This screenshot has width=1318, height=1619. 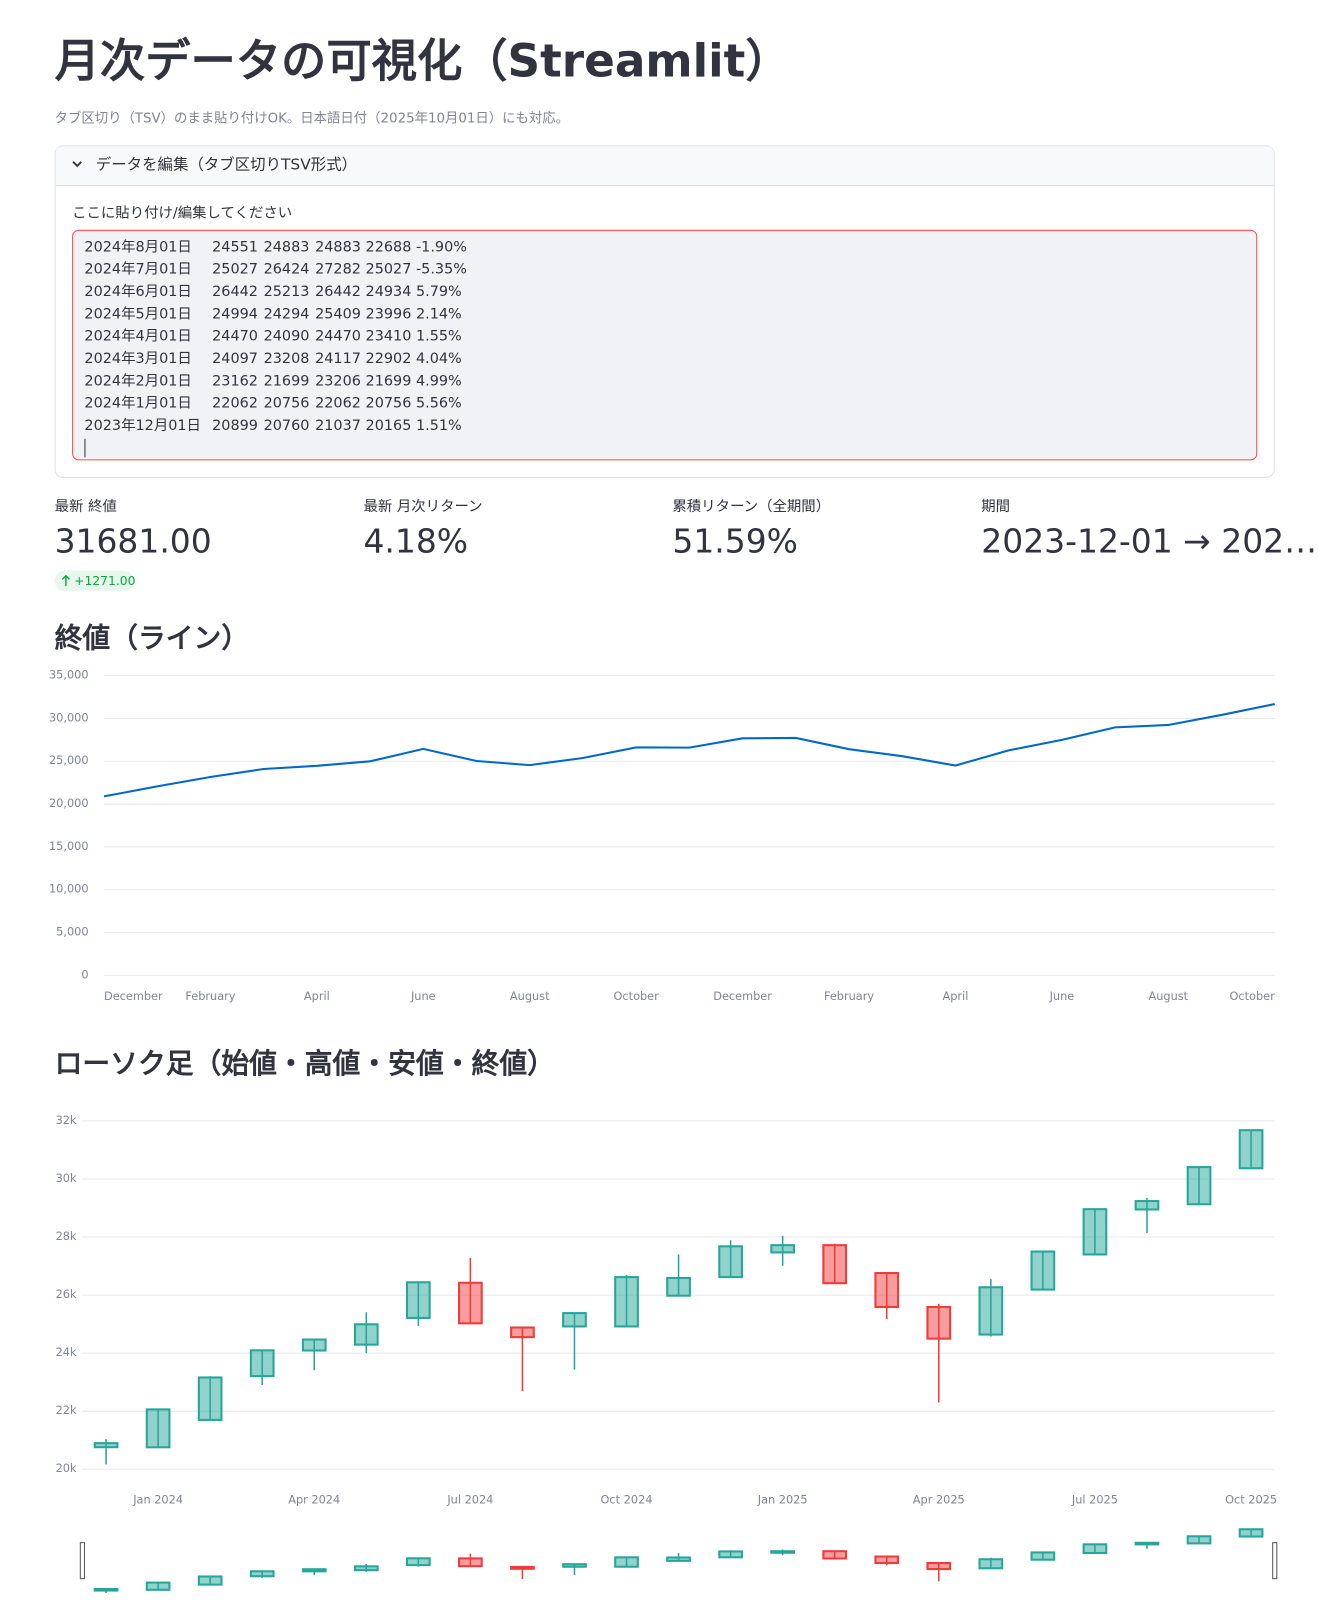 What do you see at coordinates (314, 1499) in the screenshot?
I see `x-tick-label: Apr 2024` at bounding box center [314, 1499].